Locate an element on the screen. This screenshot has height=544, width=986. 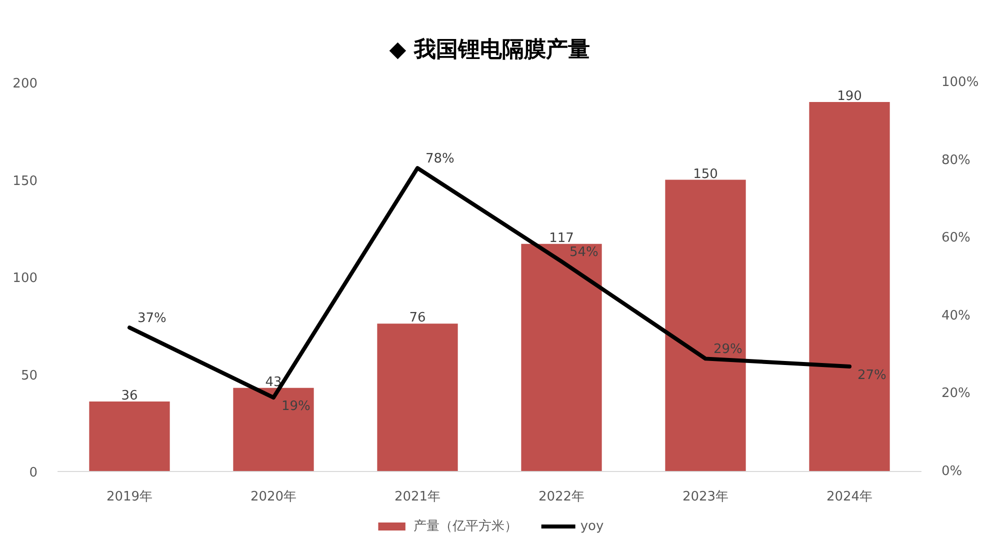
y-tick-label: 100 is located at coordinates (25, 278).